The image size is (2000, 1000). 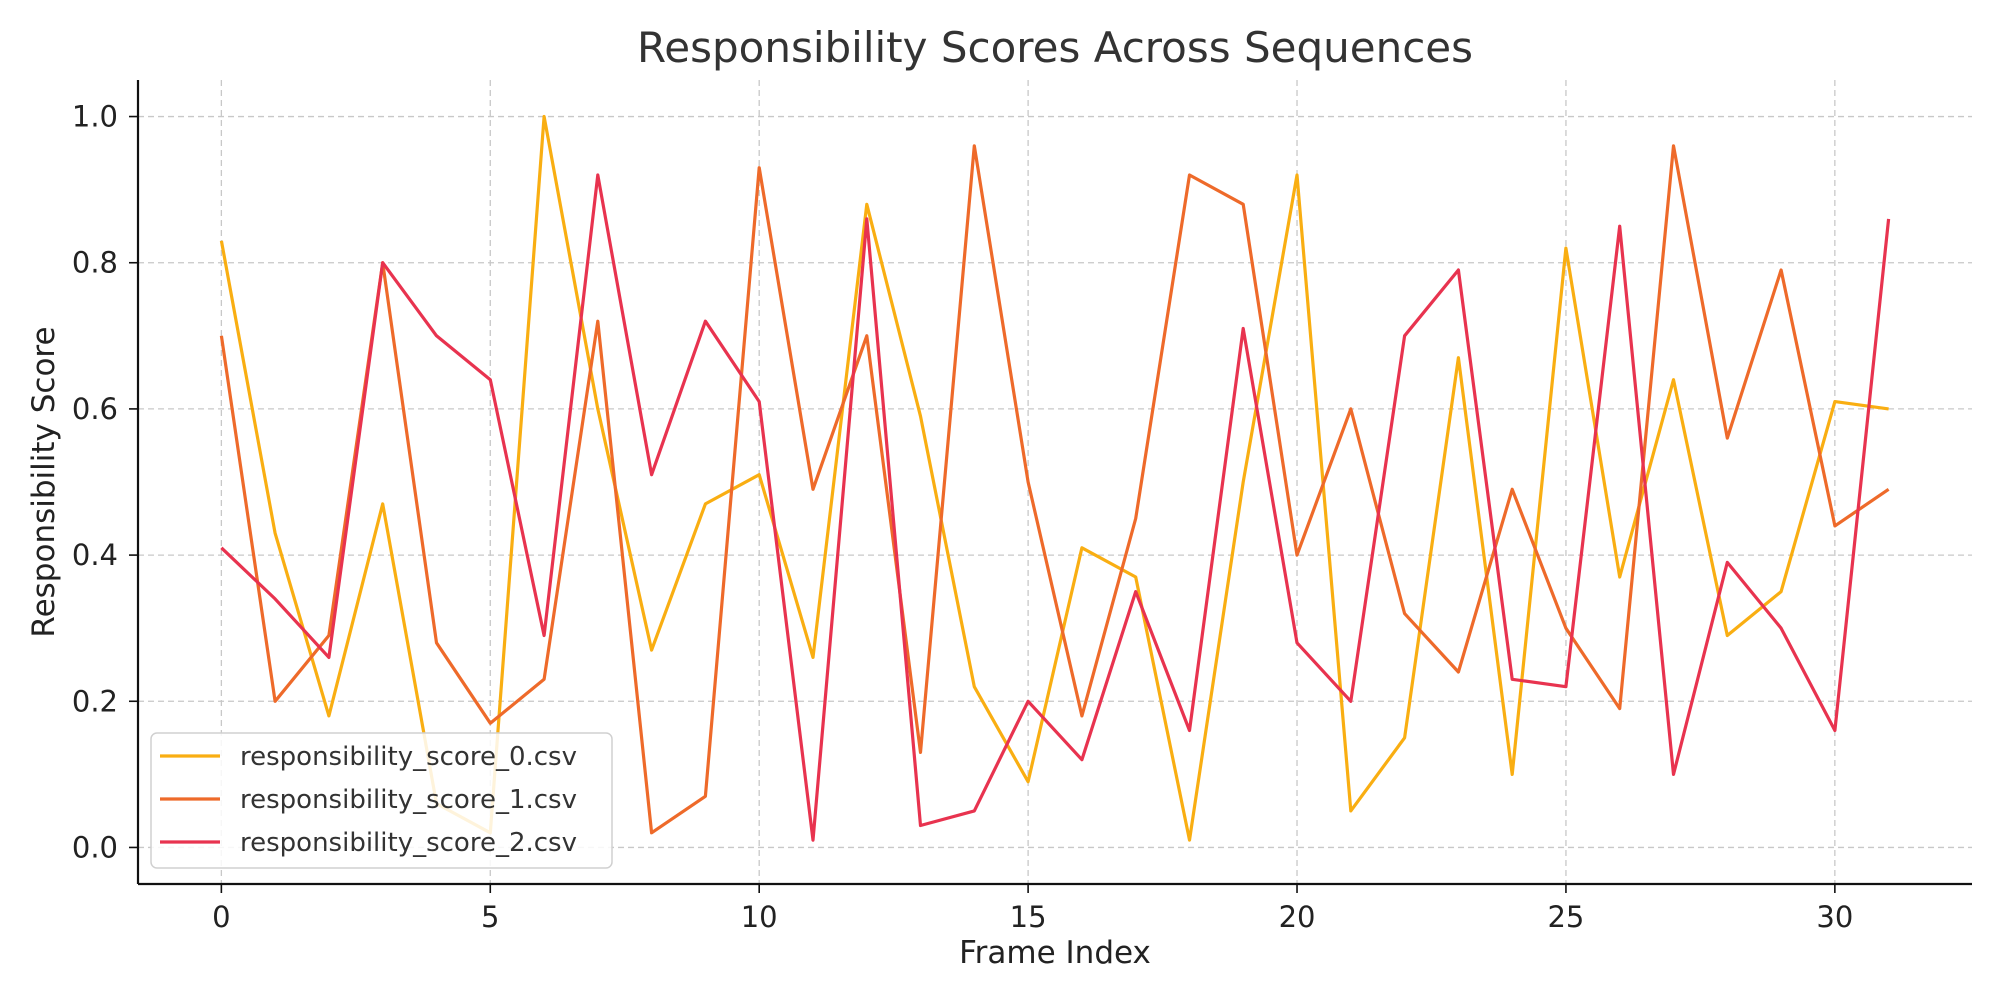 What do you see at coordinates (1297, 917) in the screenshot?
I see `x-tick-label: 20` at bounding box center [1297, 917].